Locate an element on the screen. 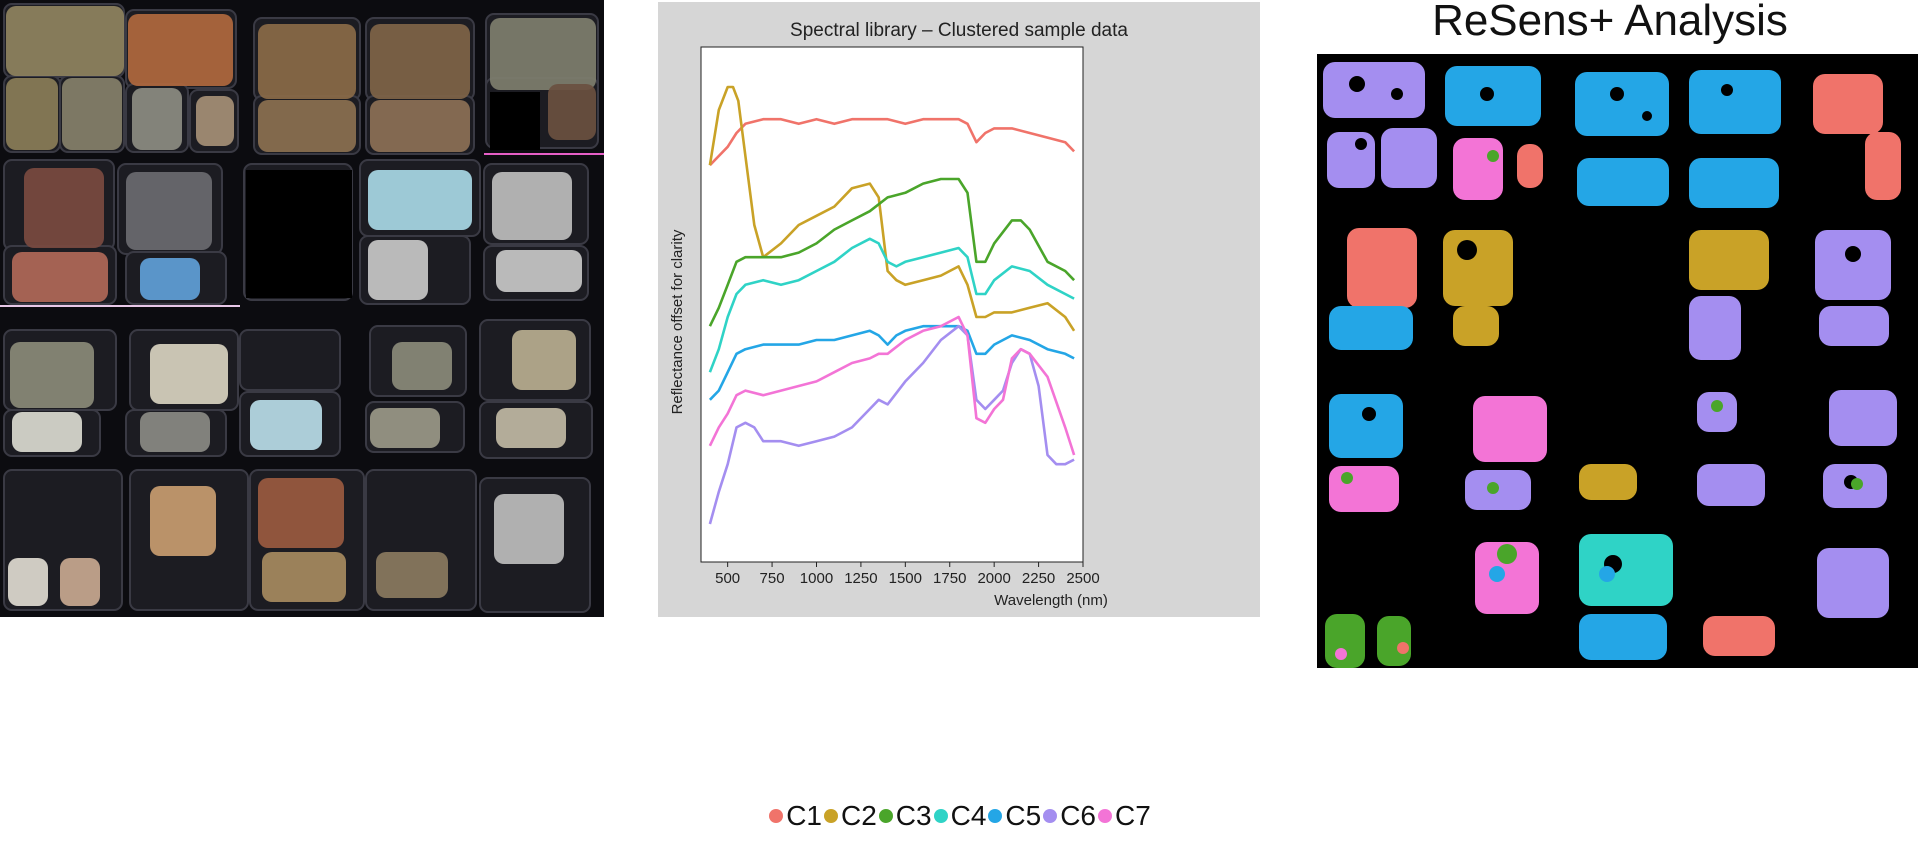  cluster-legend: C1 C2 C3 C4 C5 C6 C7 is located at coordinates (960, 816).